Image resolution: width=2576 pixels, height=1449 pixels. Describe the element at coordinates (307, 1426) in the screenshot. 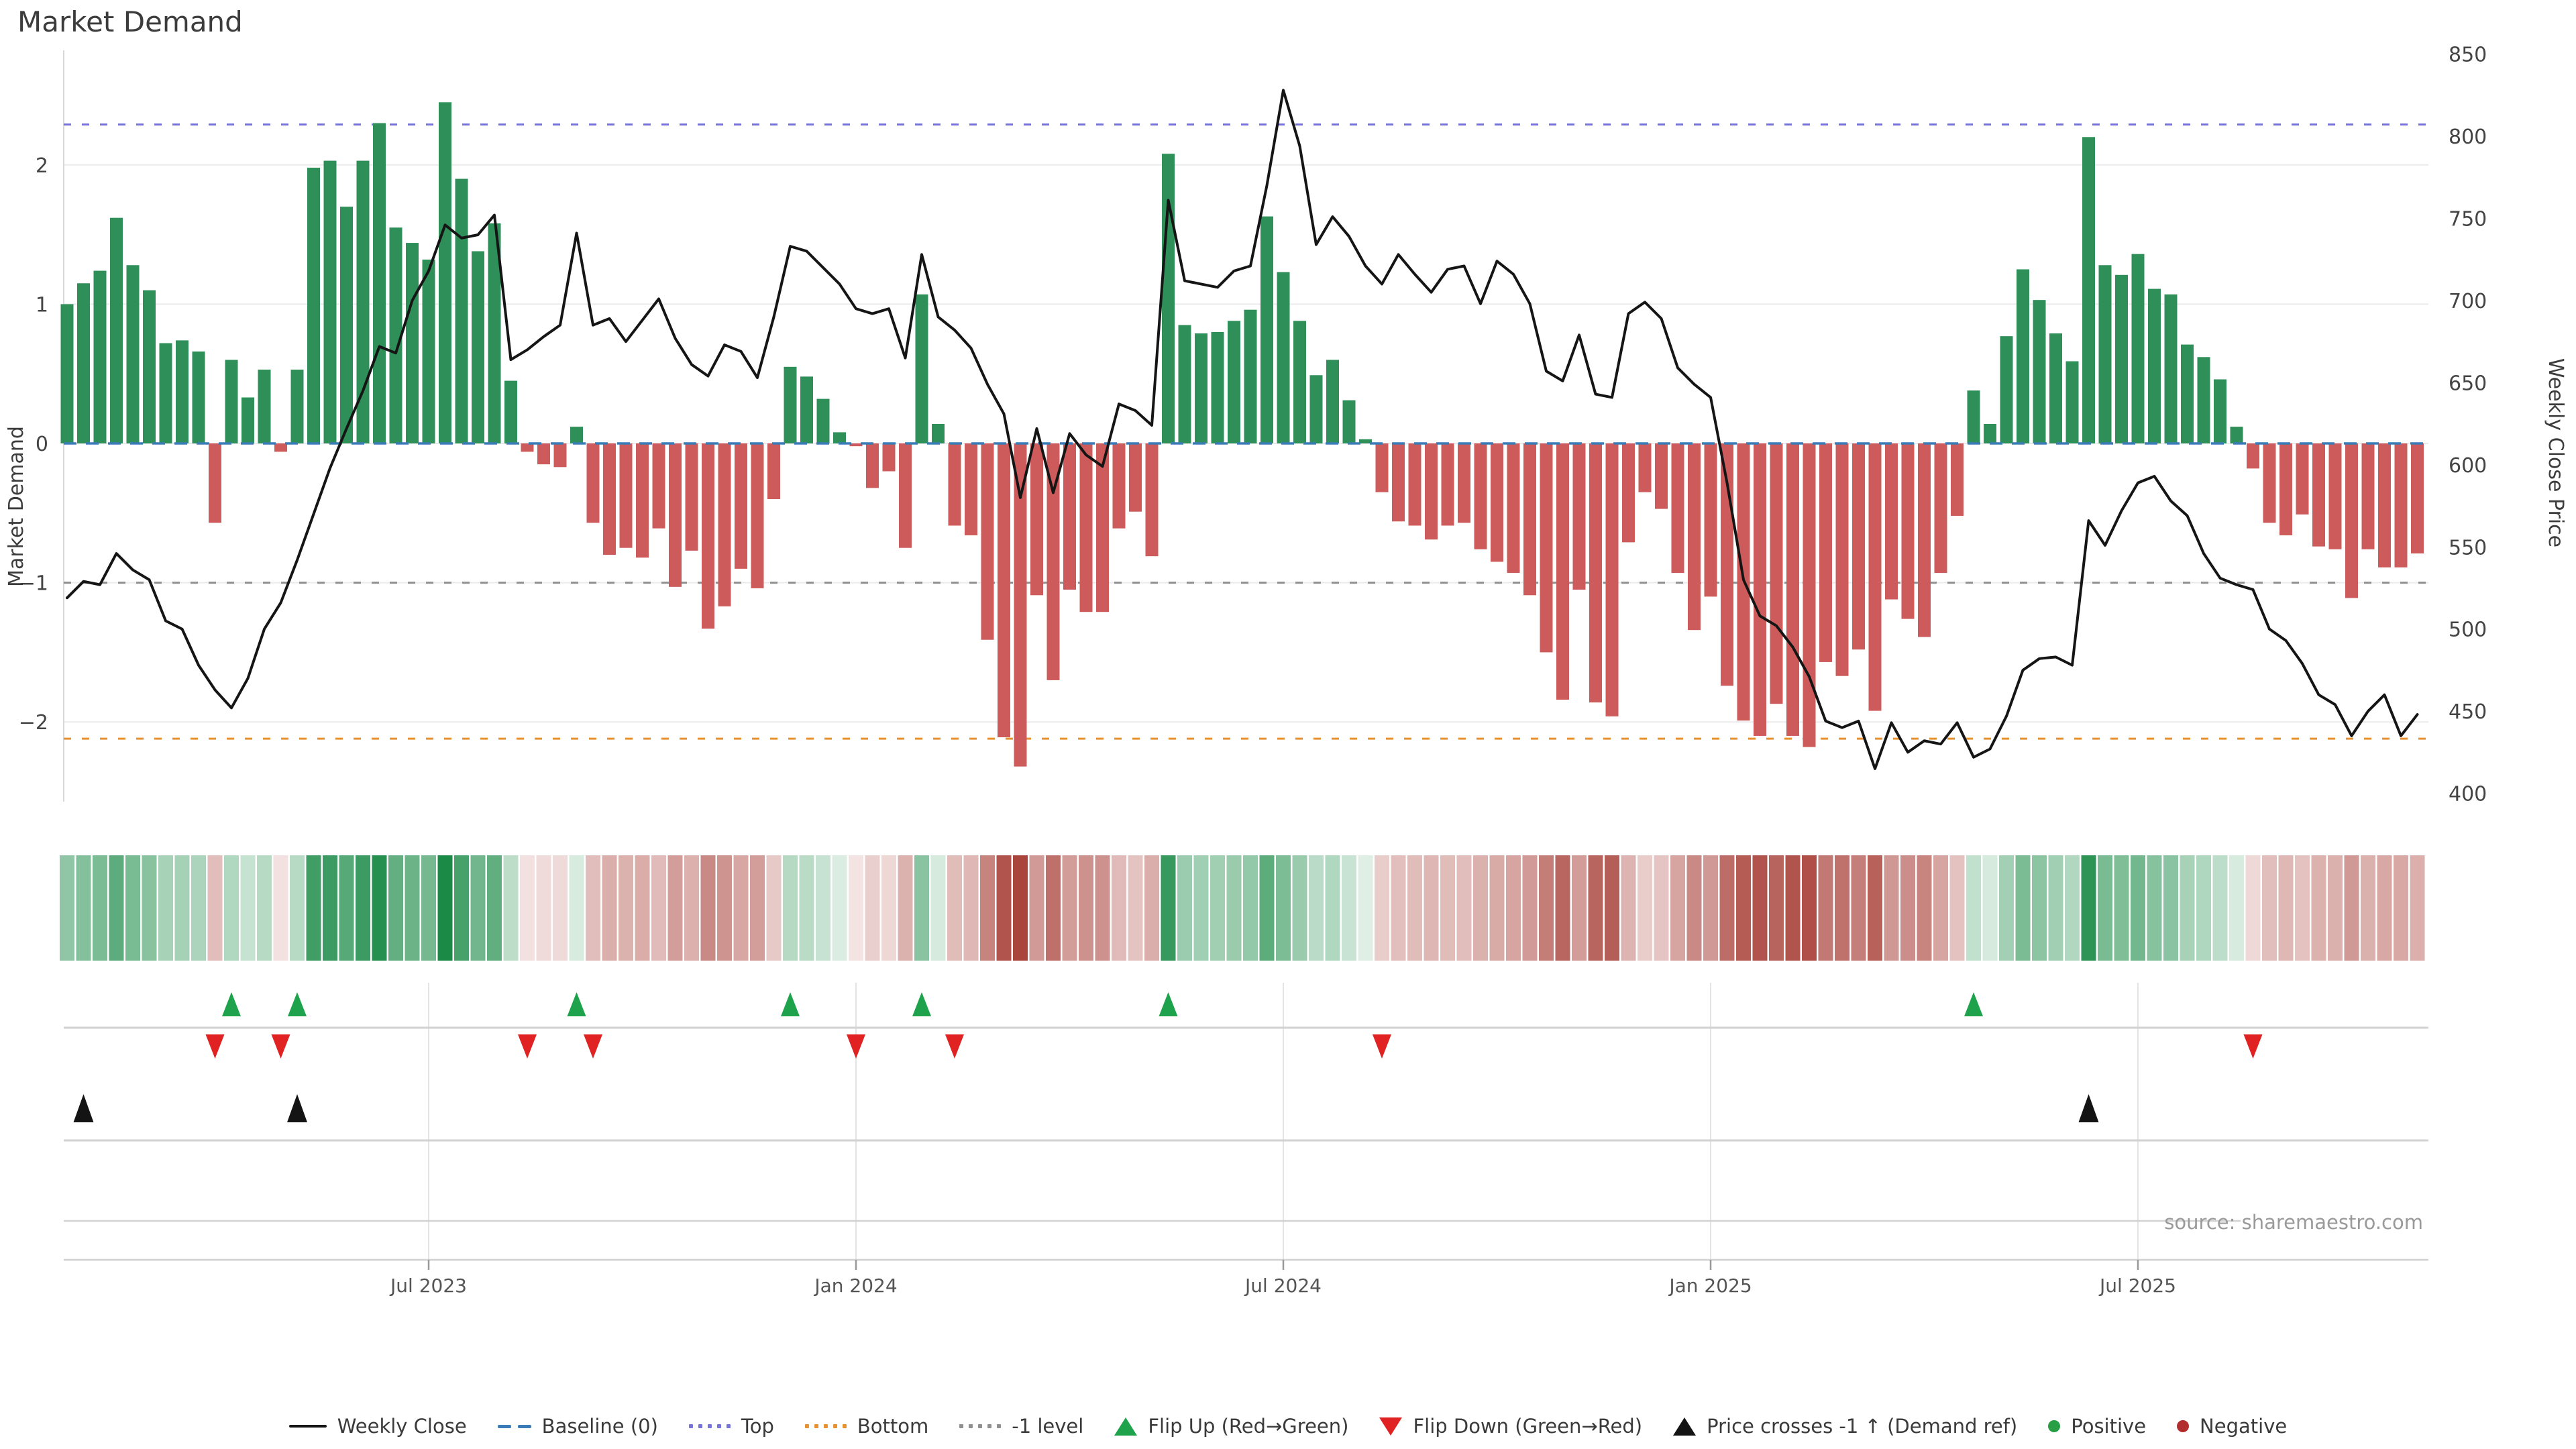

I see `legend-line-glyph` at that location.